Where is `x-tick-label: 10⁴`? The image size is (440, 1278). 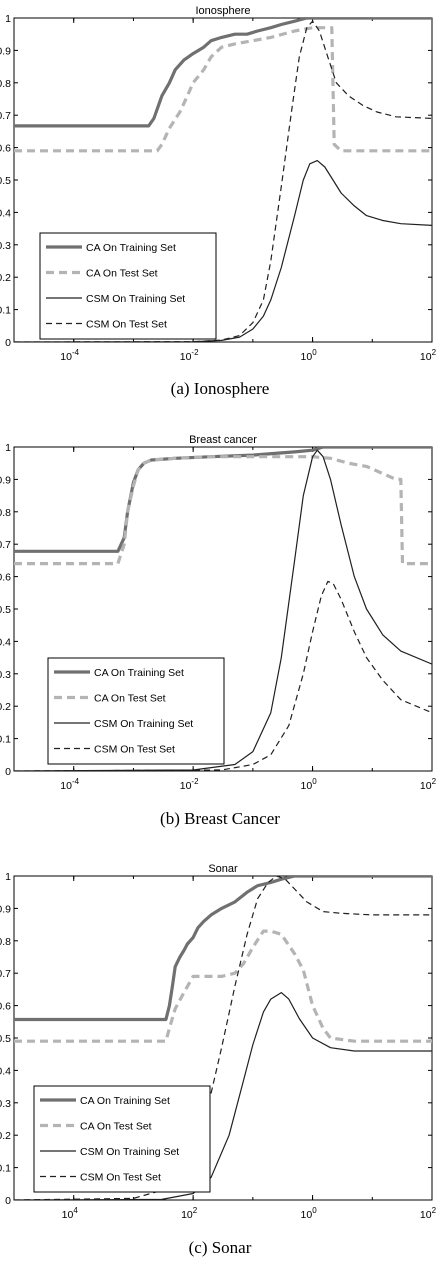 x-tick-label: 10⁴ is located at coordinates (70, 1213).